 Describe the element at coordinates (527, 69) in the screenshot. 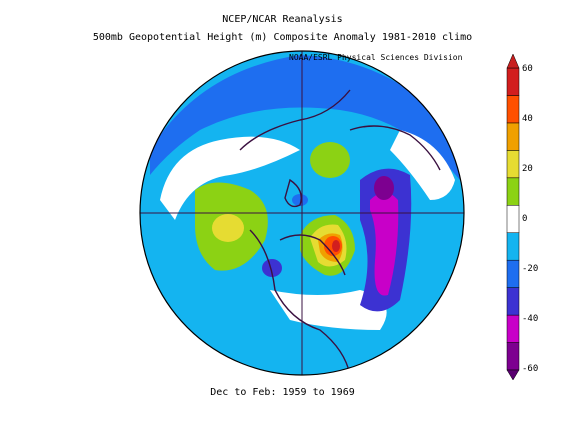

I see `cb-label-0: 60` at that location.